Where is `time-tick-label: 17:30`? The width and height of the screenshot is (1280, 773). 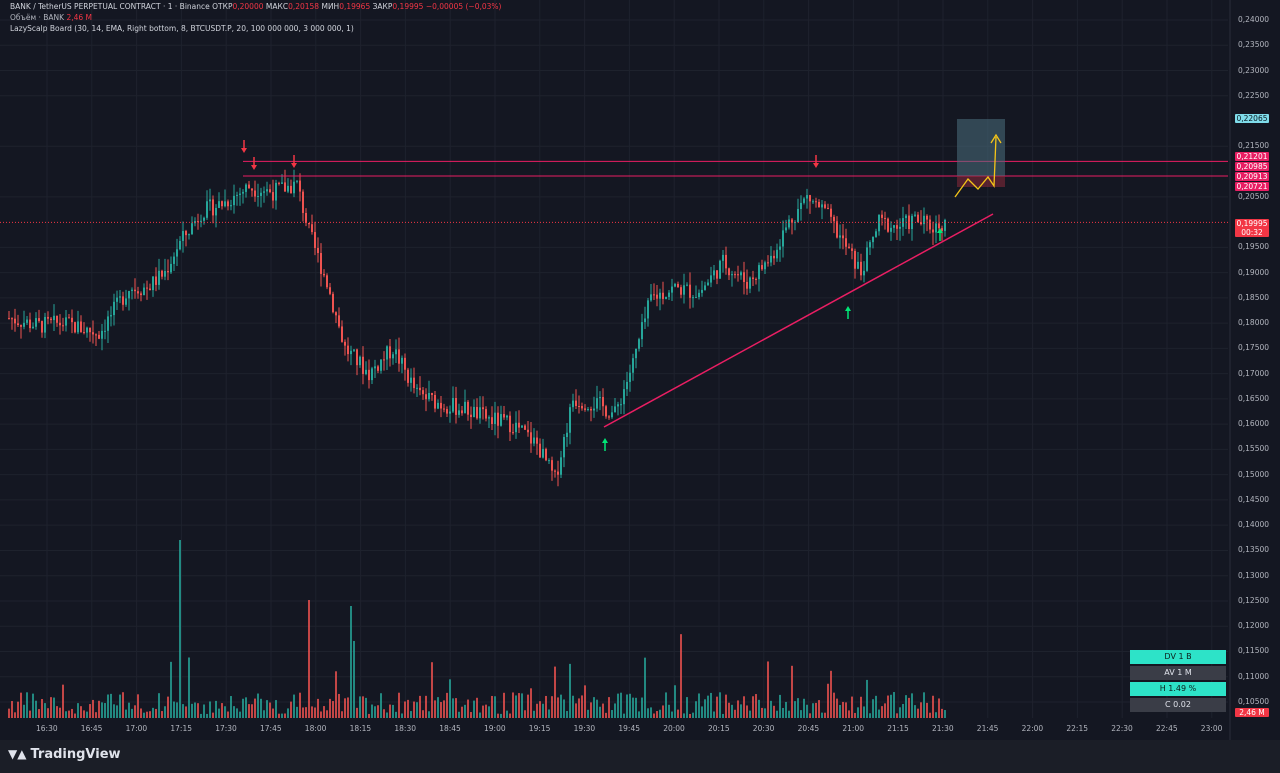 time-tick-label: 17:30 is located at coordinates (226, 728).